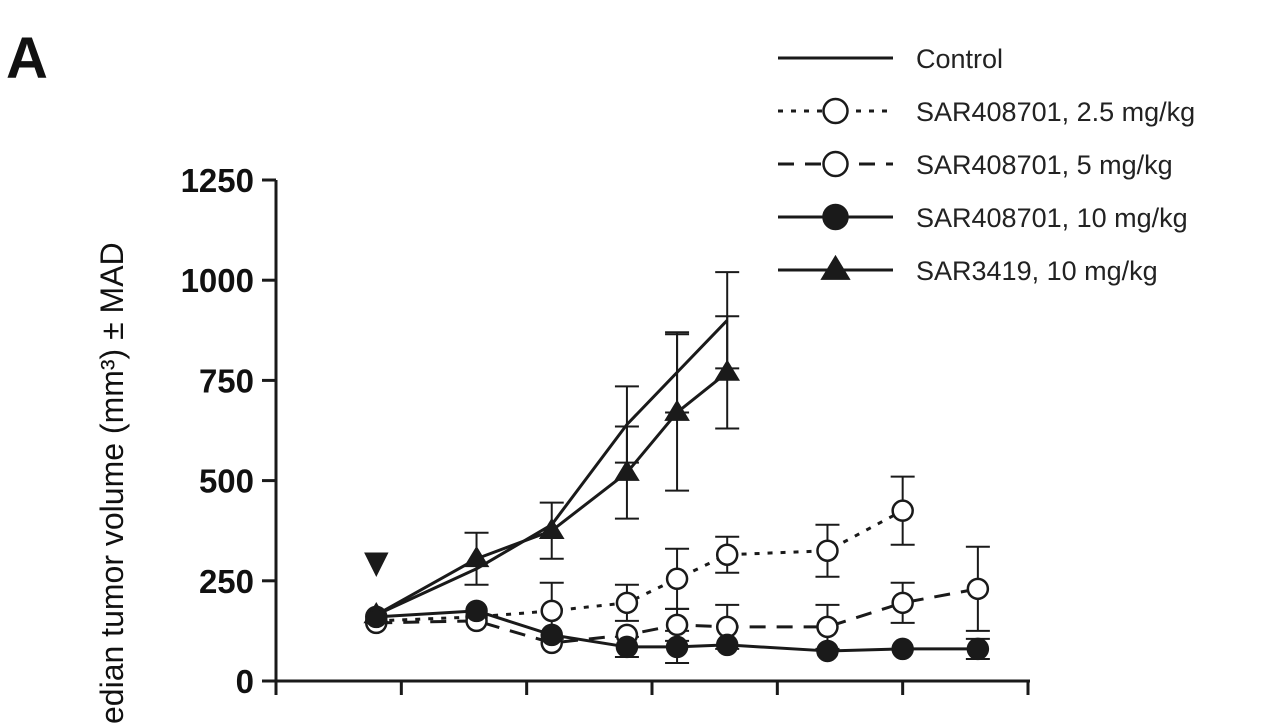  Describe the element at coordinates (245, 681) in the screenshot. I see `y-tick-label: 0` at that location.